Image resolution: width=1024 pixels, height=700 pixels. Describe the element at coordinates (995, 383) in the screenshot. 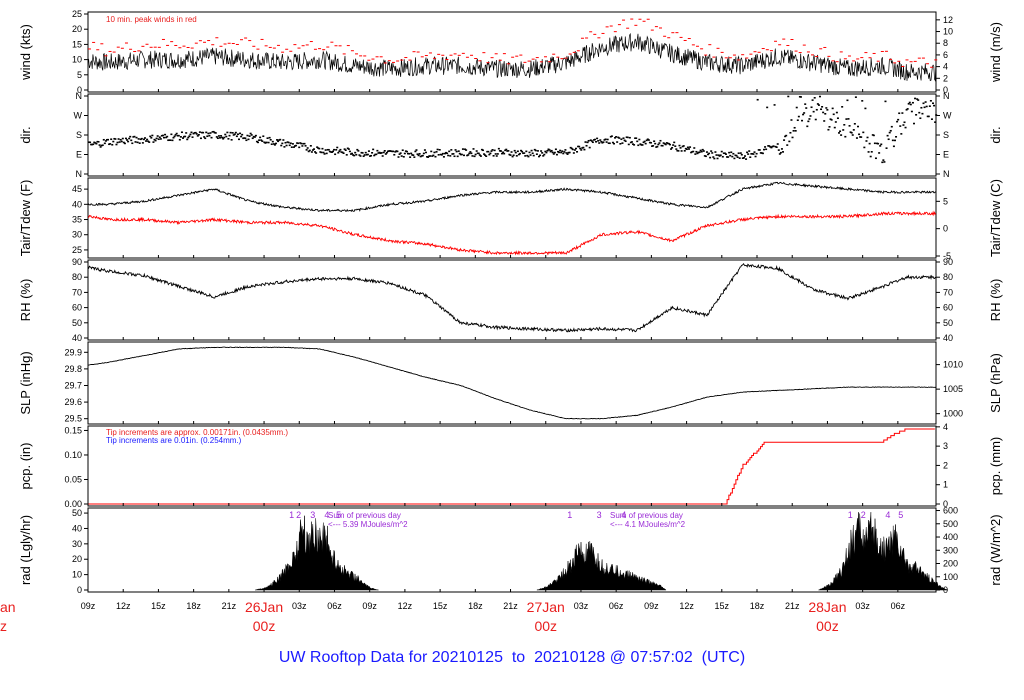

I see `ylabel-right: SLP (hPa)` at that location.